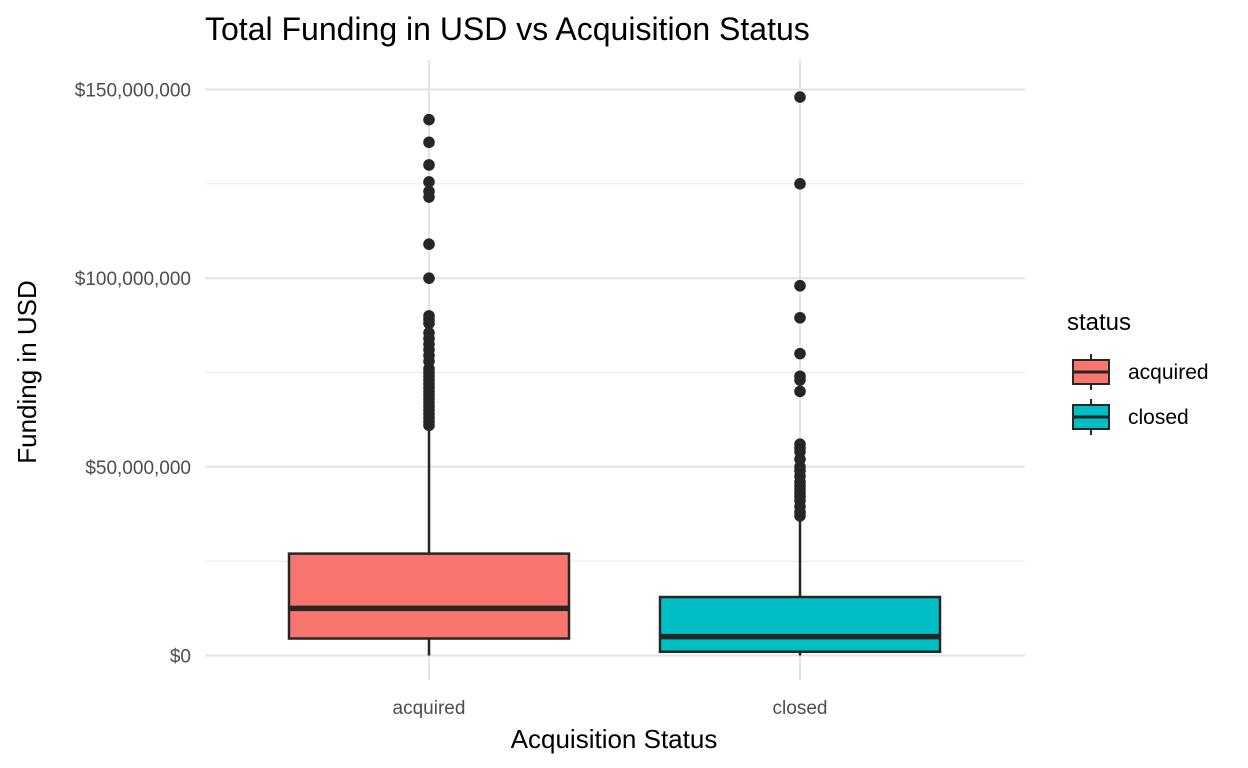 This screenshot has width=1248, height=768. What do you see at coordinates (614, 739) in the screenshot?
I see `x-axis-title: Acquisition Status` at bounding box center [614, 739].